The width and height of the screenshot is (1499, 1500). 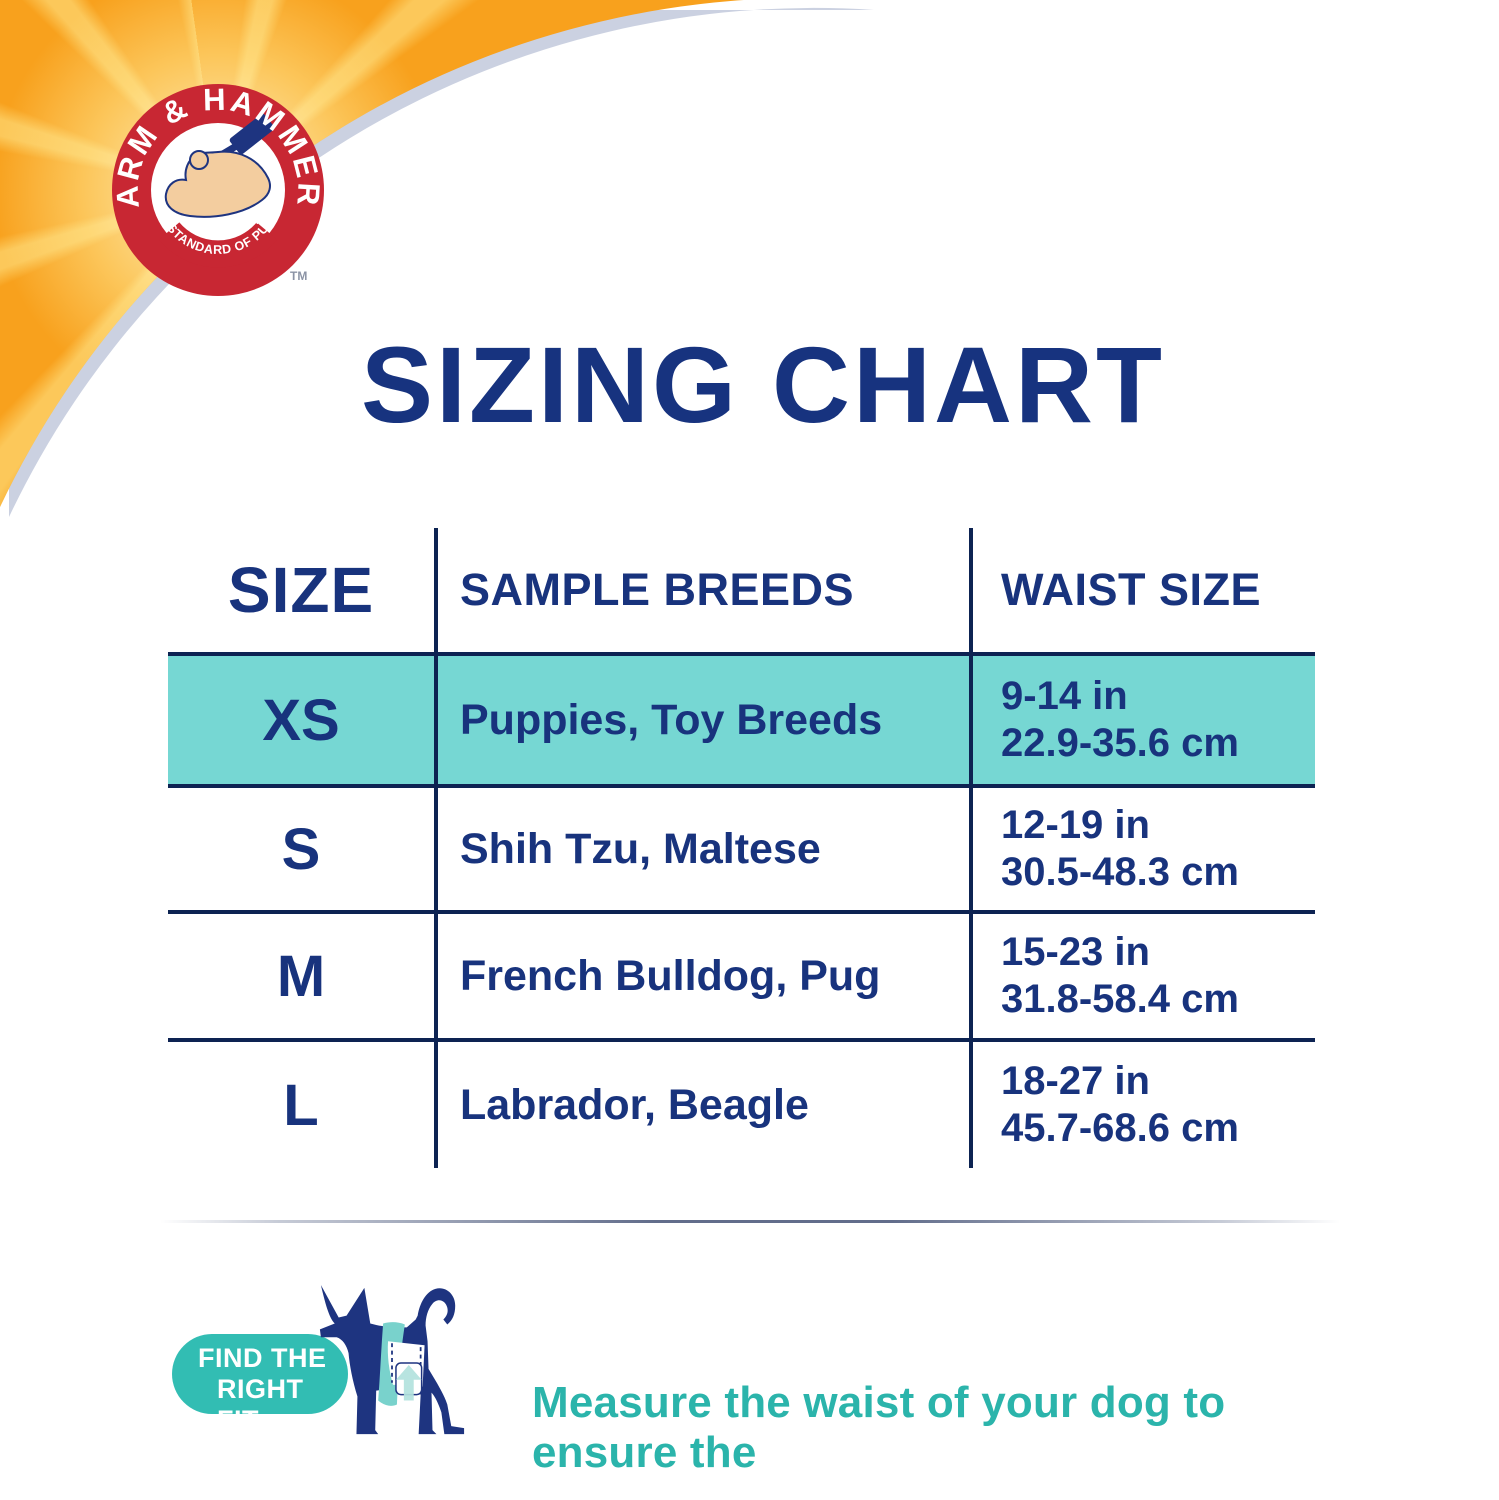 I want to click on waist-cm: 31.8-58.4 cm, so click(x=1120, y=999).